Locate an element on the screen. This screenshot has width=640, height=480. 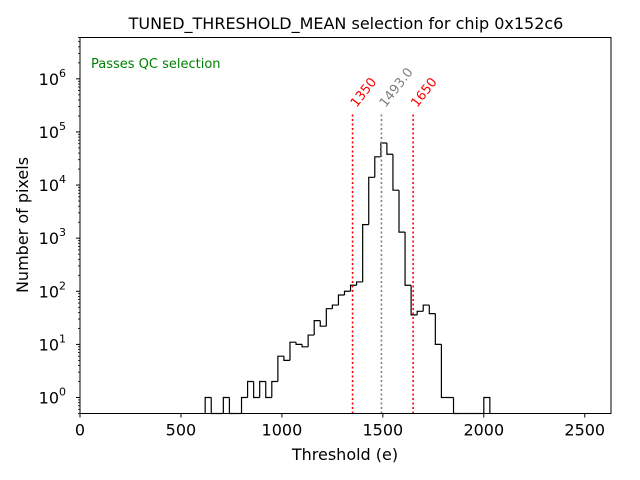
y-tick-label: 10⁴ is located at coordinates (52, 184).